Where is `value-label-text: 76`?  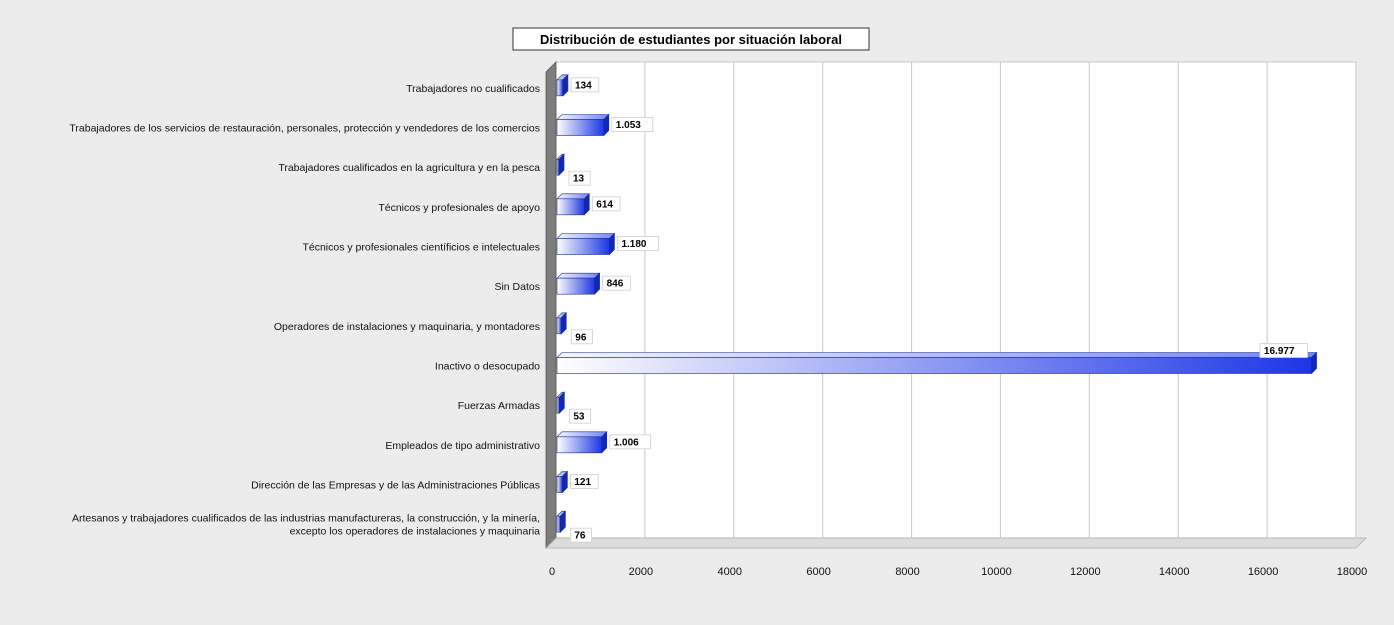 value-label-text: 76 is located at coordinates (580, 536).